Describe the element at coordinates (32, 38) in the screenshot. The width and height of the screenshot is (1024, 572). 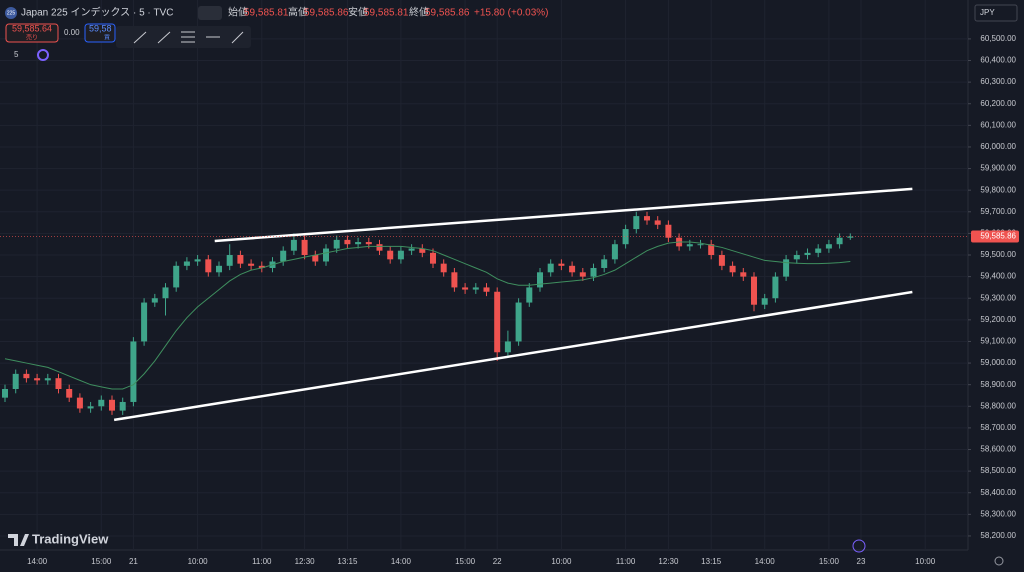
I see `sell-label: 売り` at that location.